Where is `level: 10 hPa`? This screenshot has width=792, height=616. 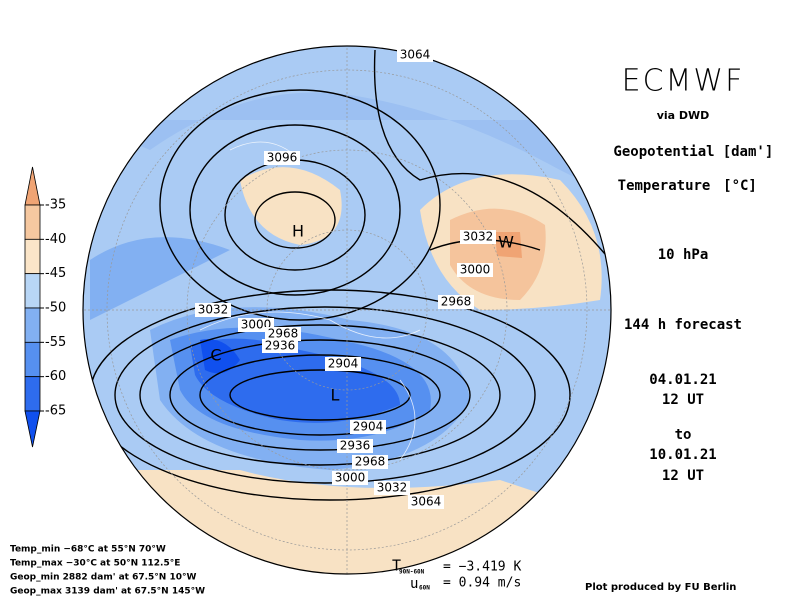
level: 10 hPa is located at coordinates (683, 255).